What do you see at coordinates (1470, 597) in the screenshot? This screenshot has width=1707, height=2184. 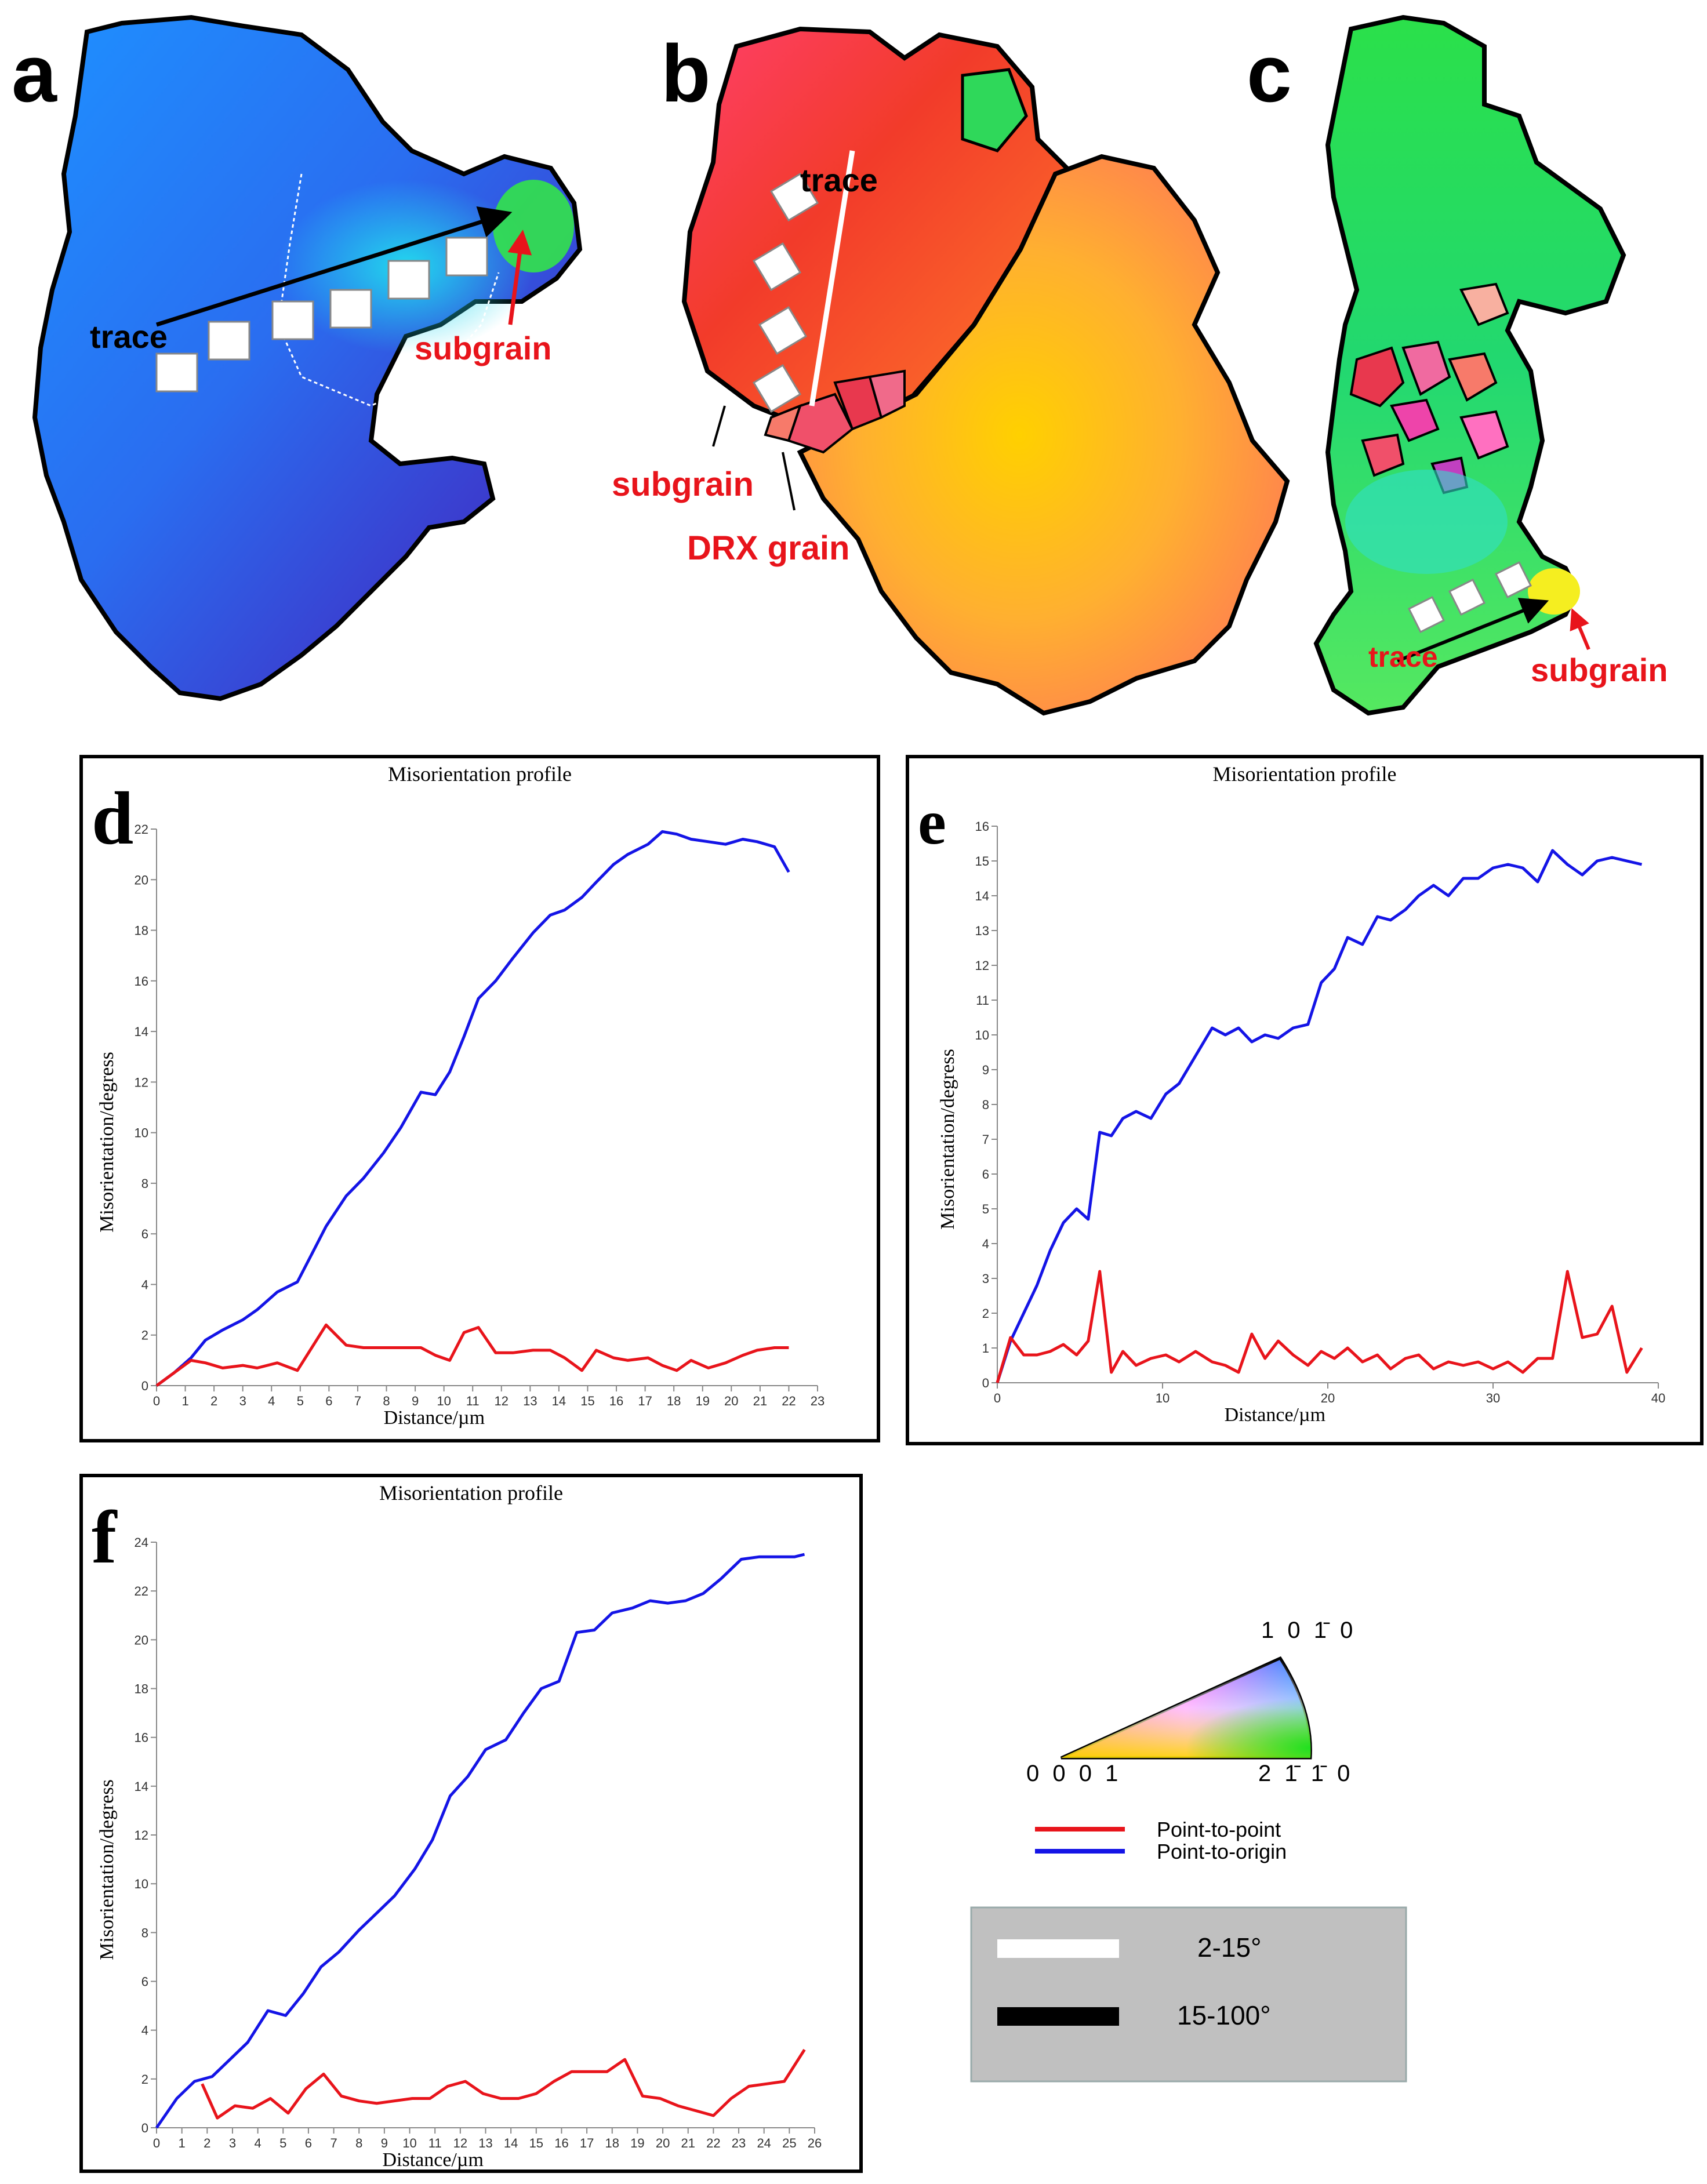 I see `unit-cells-c` at bounding box center [1470, 597].